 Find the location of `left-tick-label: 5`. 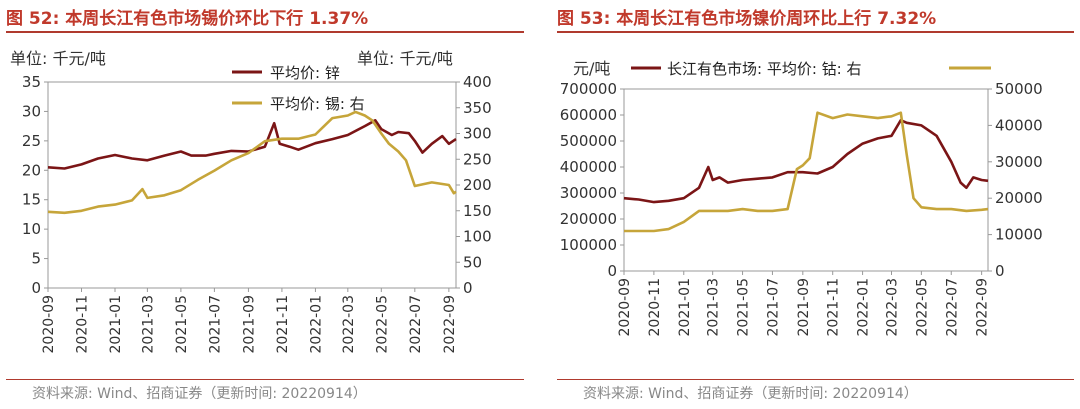

left-tick-label: 5 is located at coordinates (36, 259).